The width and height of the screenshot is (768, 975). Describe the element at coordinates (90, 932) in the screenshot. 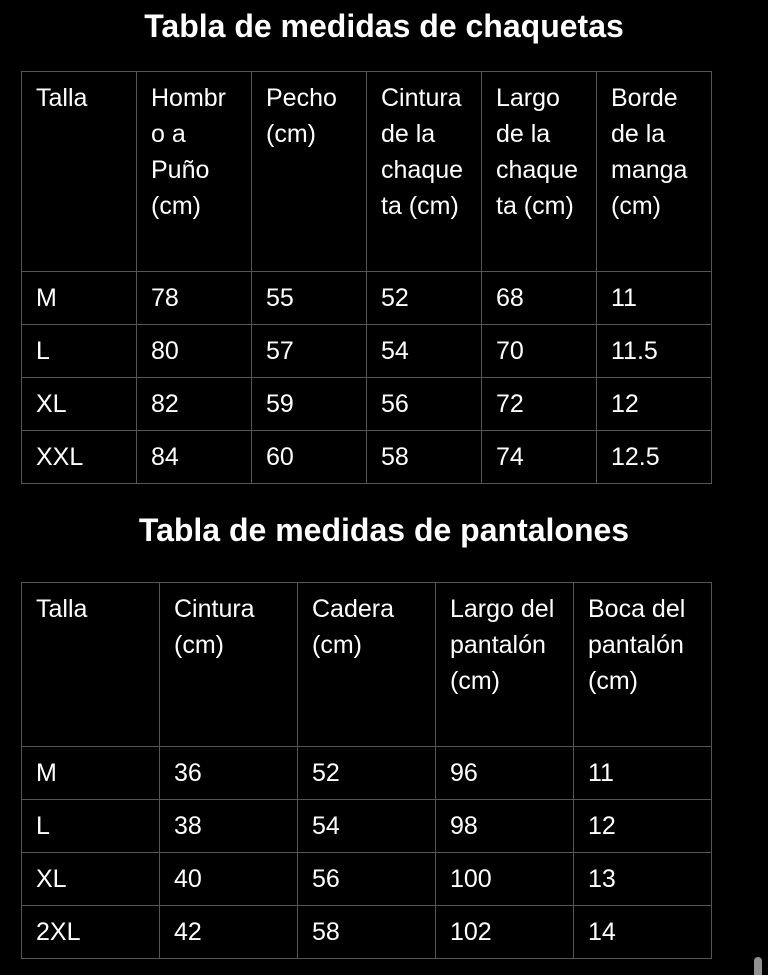

I see `table-cell: 2XL` at that location.